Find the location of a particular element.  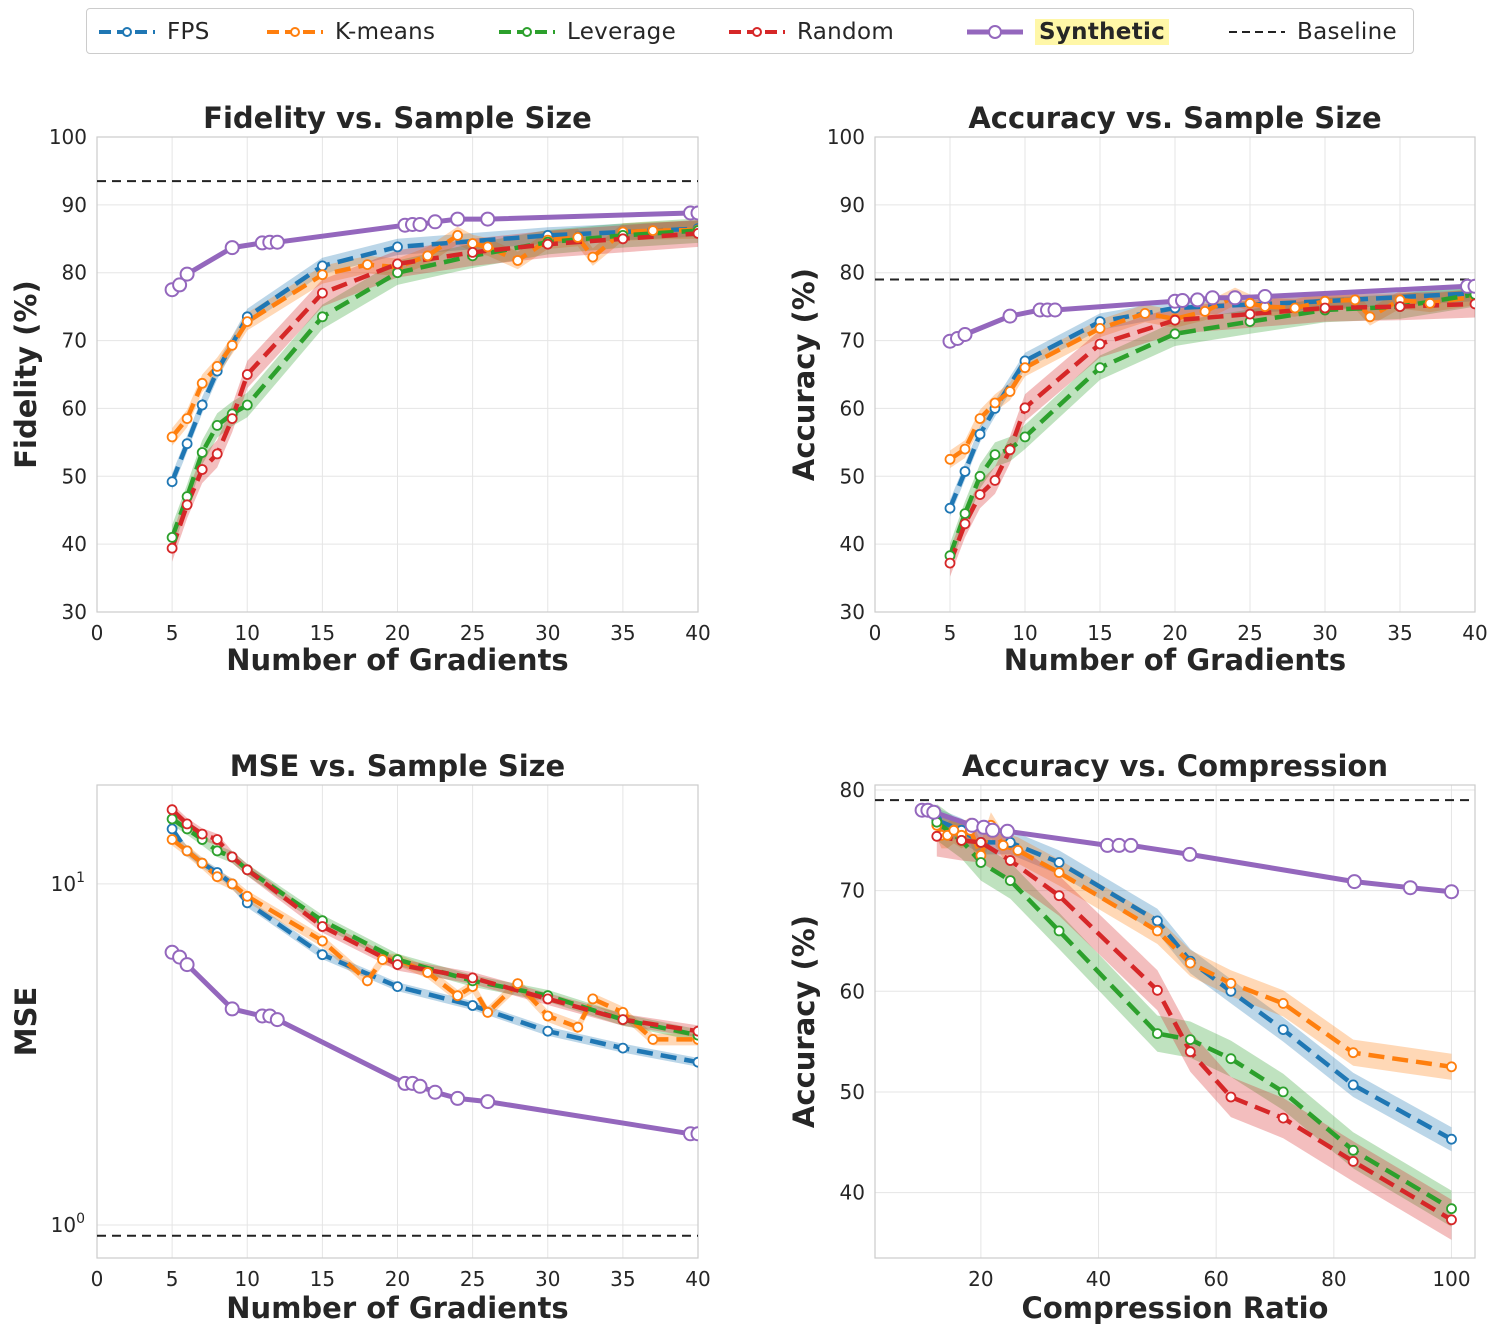

series-line-fps is located at coordinates (434, 946).